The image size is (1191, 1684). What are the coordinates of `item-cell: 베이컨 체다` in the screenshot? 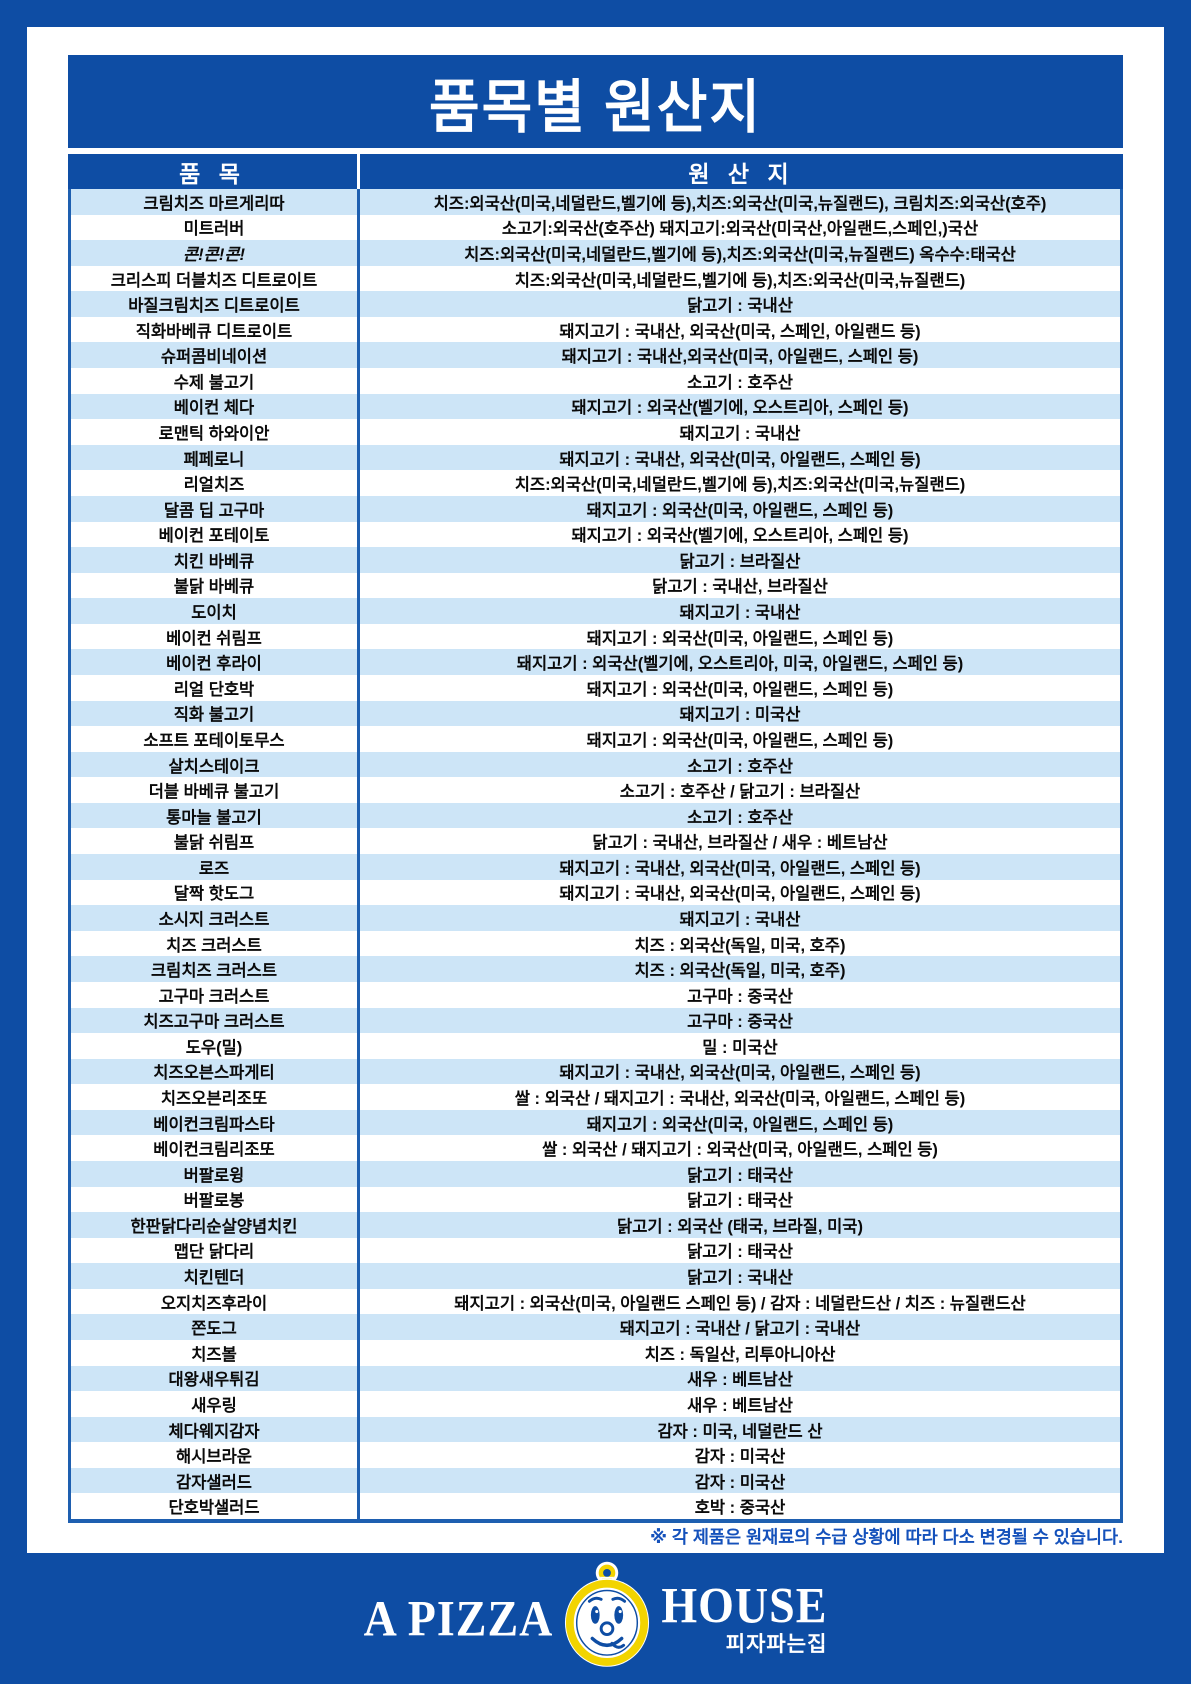 It's located at (215, 406).